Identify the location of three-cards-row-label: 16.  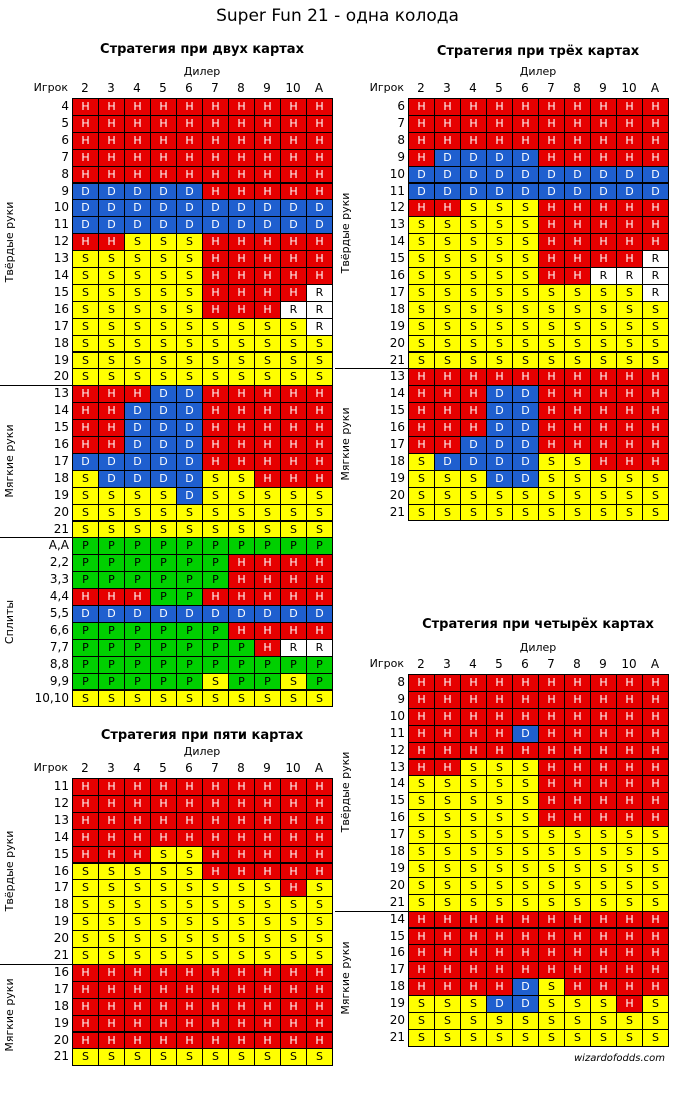
(397, 275).